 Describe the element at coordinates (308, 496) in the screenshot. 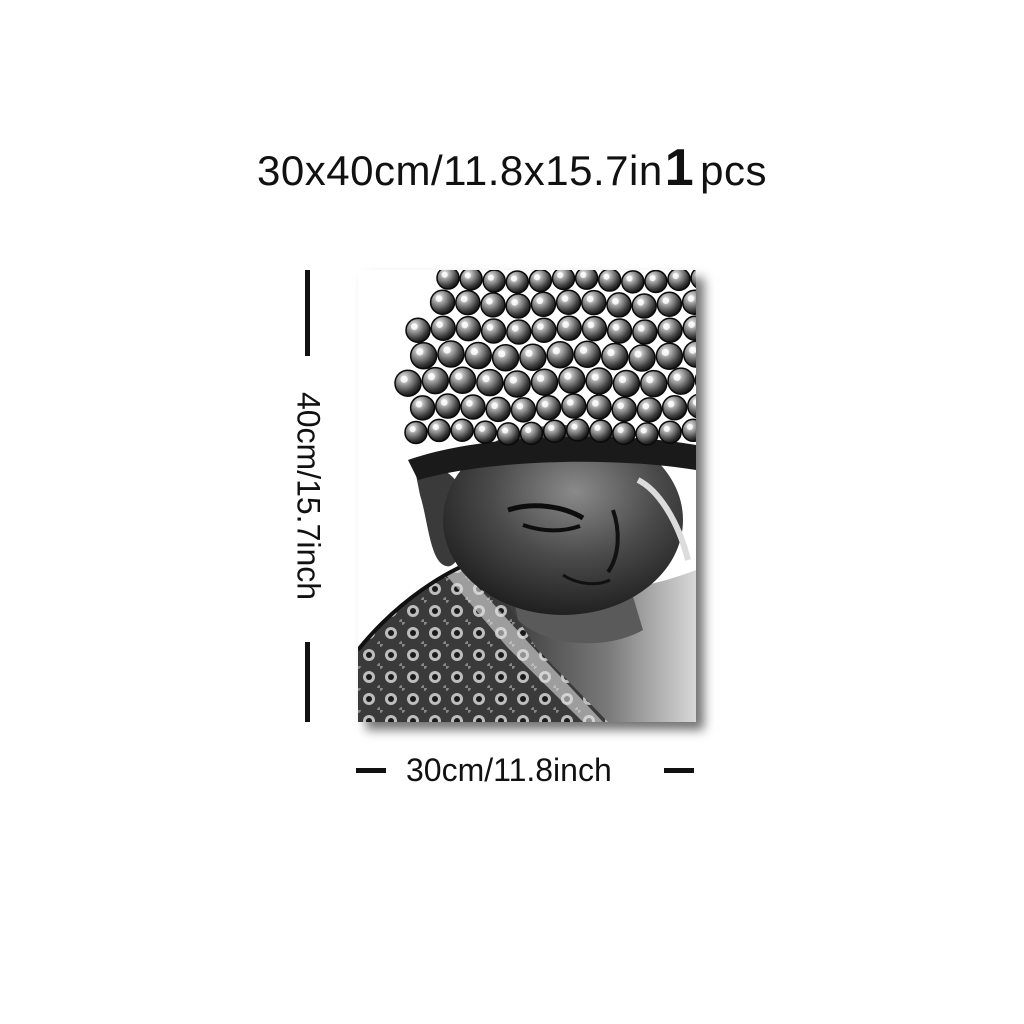

I see `height-label: 40cm/15.7inch` at that location.